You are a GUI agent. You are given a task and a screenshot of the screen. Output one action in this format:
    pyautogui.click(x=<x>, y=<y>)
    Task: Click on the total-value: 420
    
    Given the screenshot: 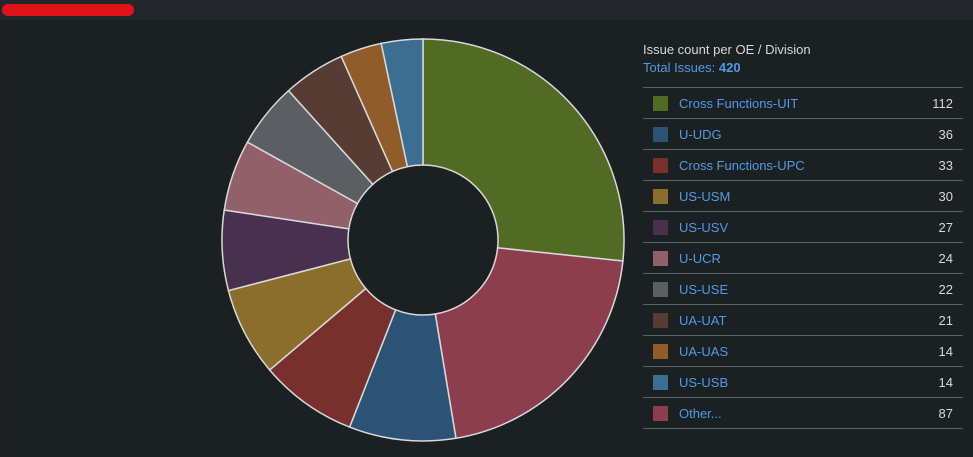 What is the action you would take?
    pyautogui.click(x=729, y=67)
    